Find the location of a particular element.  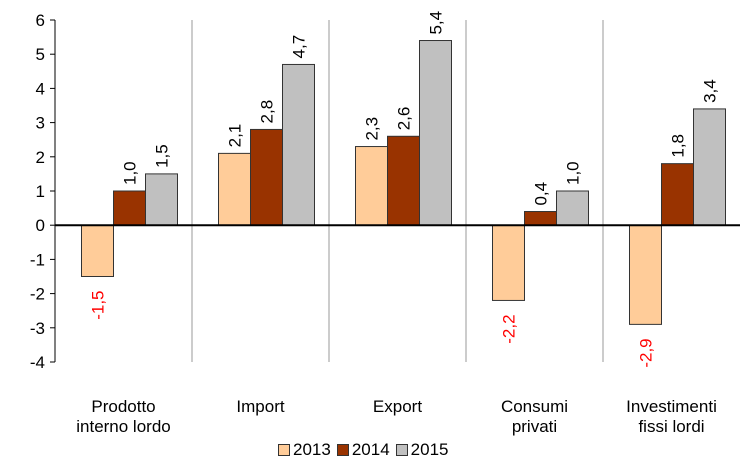

data-label: 2,1 is located at coordinates (235, 136).